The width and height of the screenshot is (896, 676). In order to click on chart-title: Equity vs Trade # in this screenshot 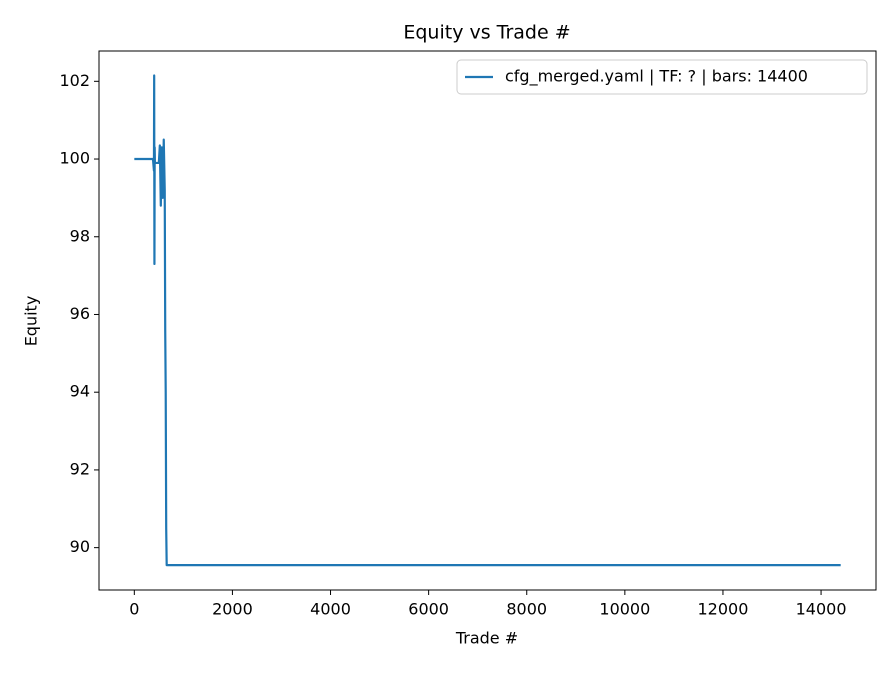, I will do `click(486, 33)`.